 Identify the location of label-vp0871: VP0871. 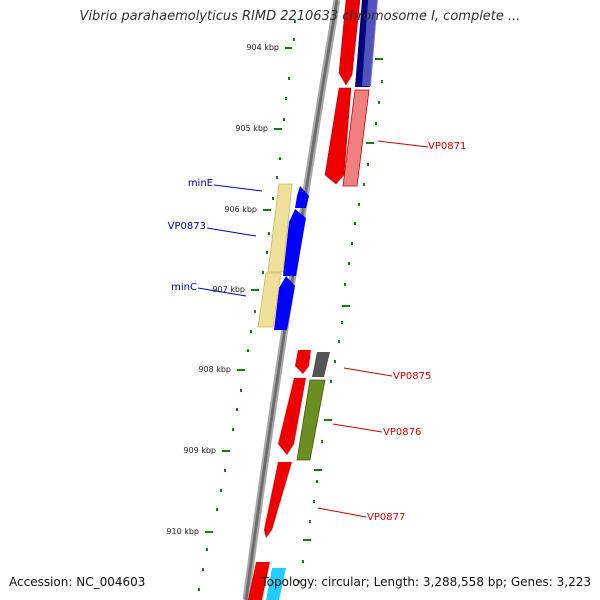
(447, 146).